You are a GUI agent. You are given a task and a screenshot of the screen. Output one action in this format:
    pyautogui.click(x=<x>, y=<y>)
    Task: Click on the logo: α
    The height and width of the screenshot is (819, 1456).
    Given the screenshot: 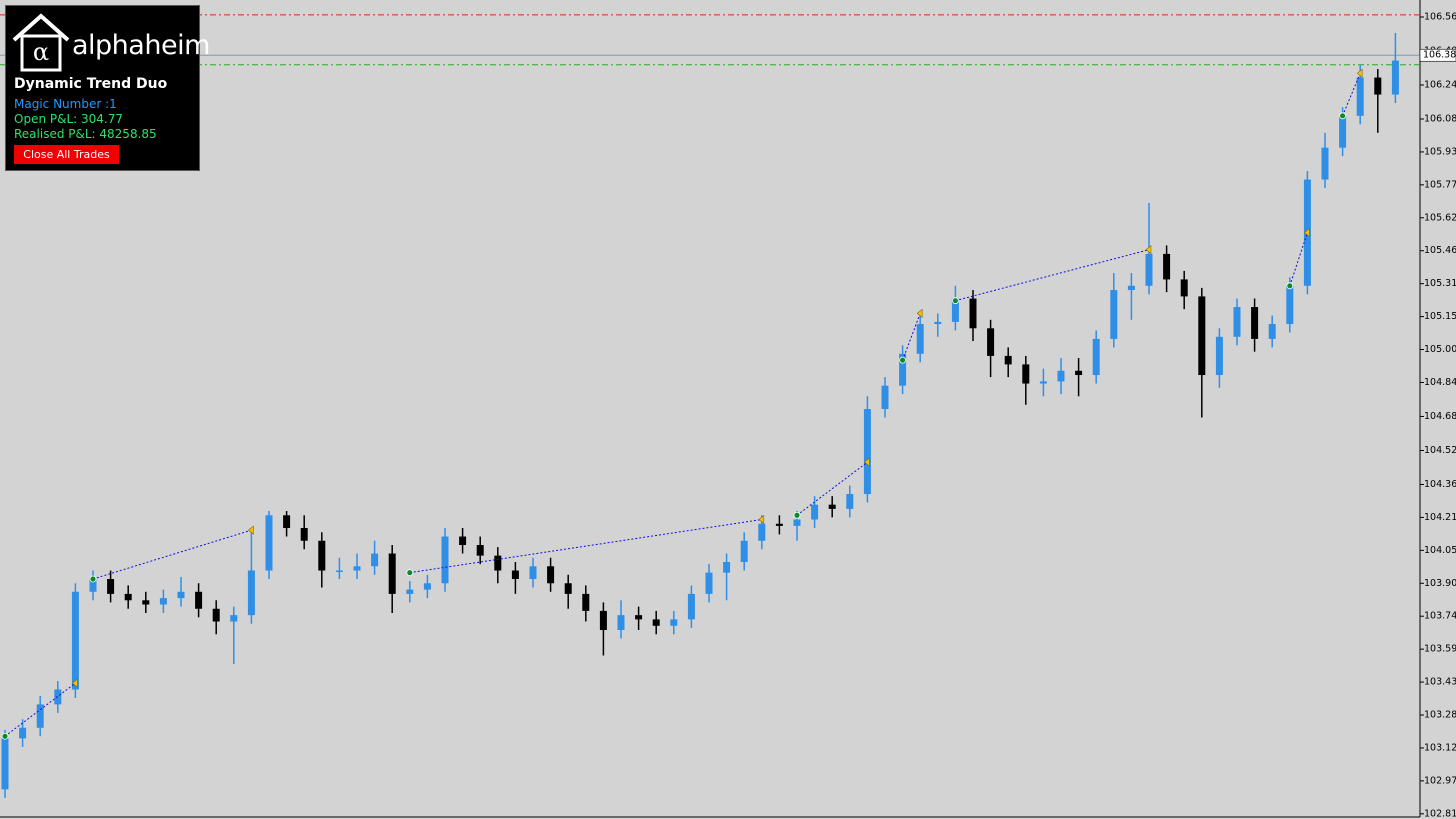 What is the action you would take?
    pyautogui.click(x=41, y=42)
    